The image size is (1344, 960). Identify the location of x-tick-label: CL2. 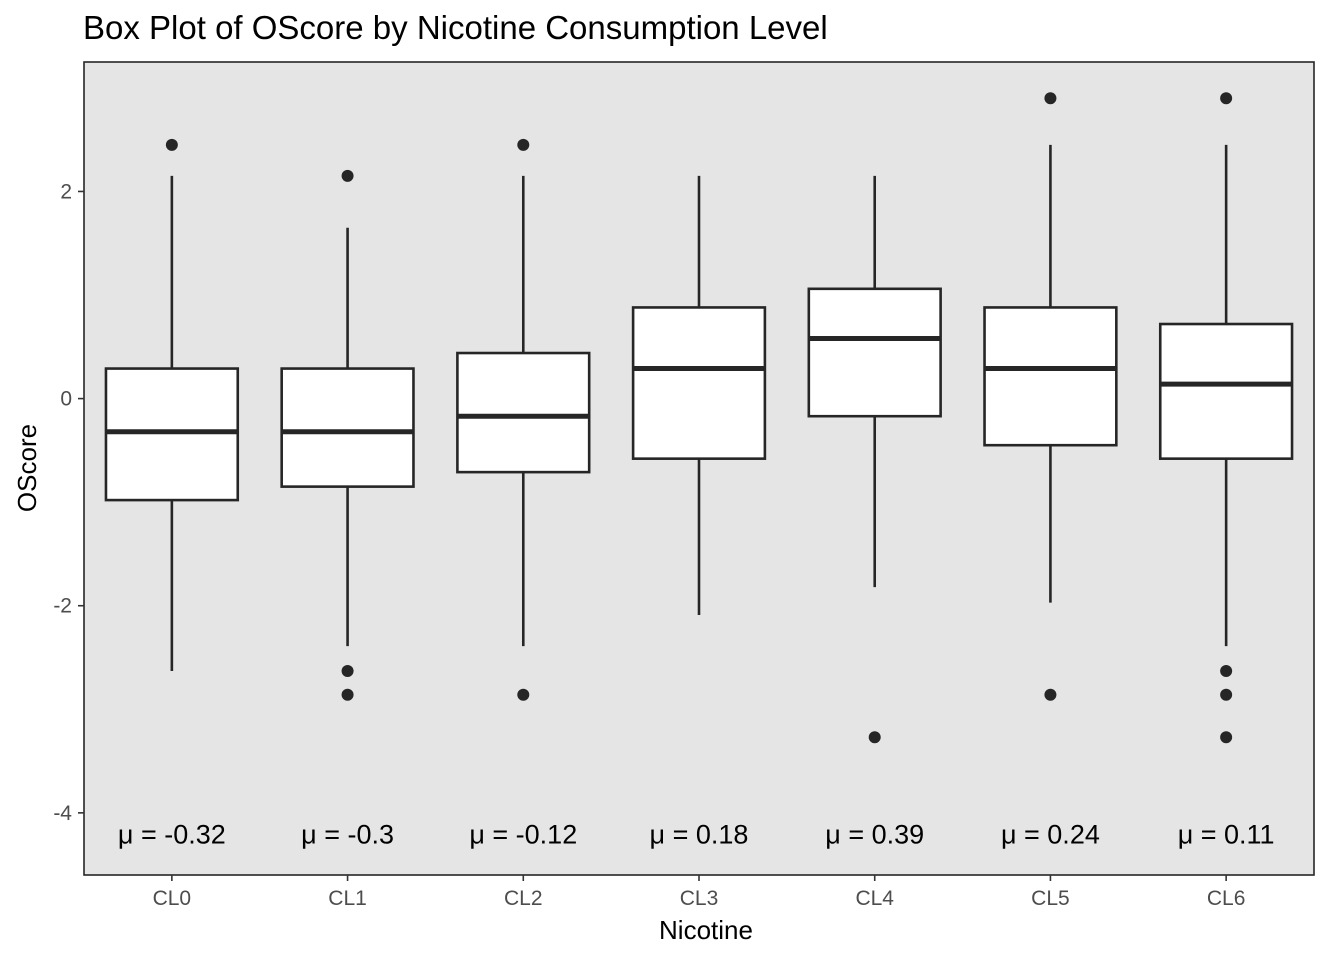
(523, 898).